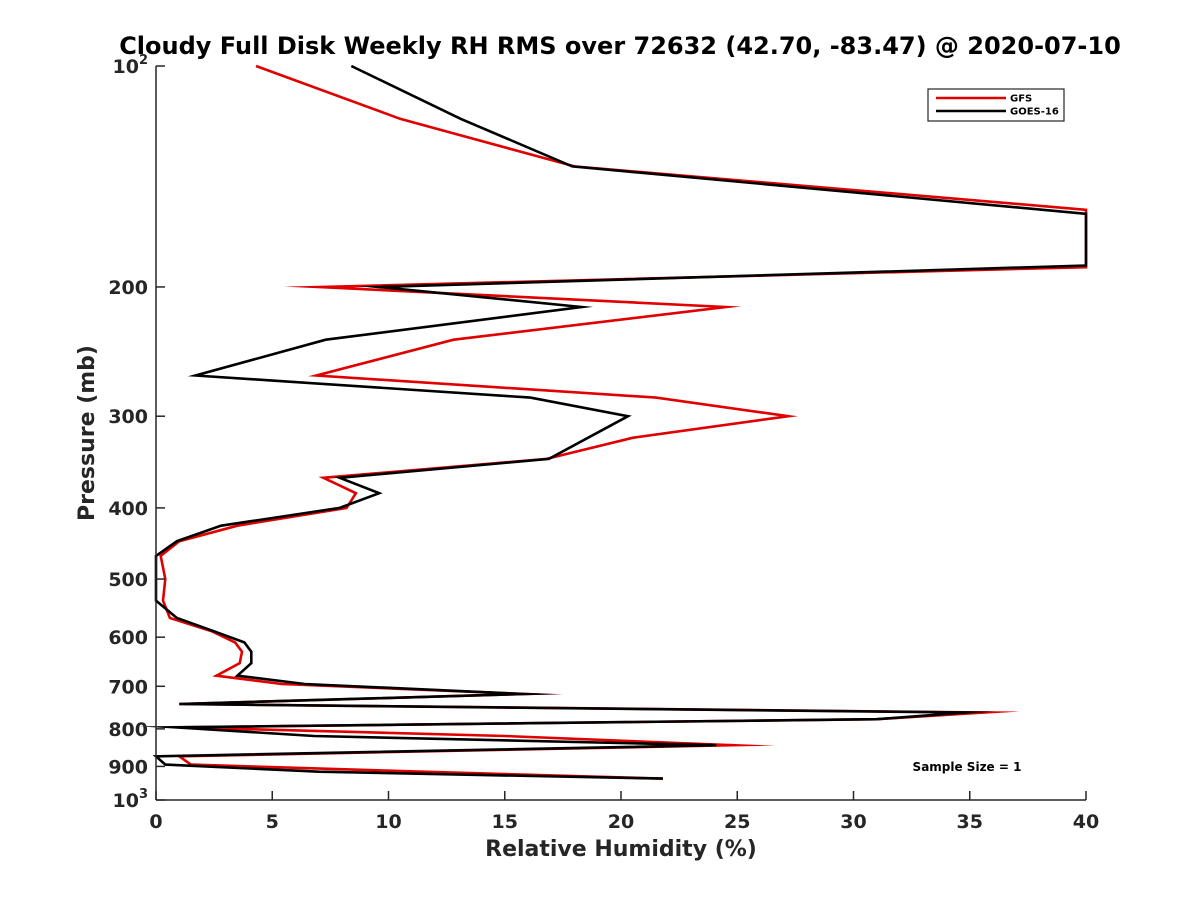  Describe the element at coordinates (1021, 99) in the screenshot. I see `legend-label-gfs: GFS` at that location.